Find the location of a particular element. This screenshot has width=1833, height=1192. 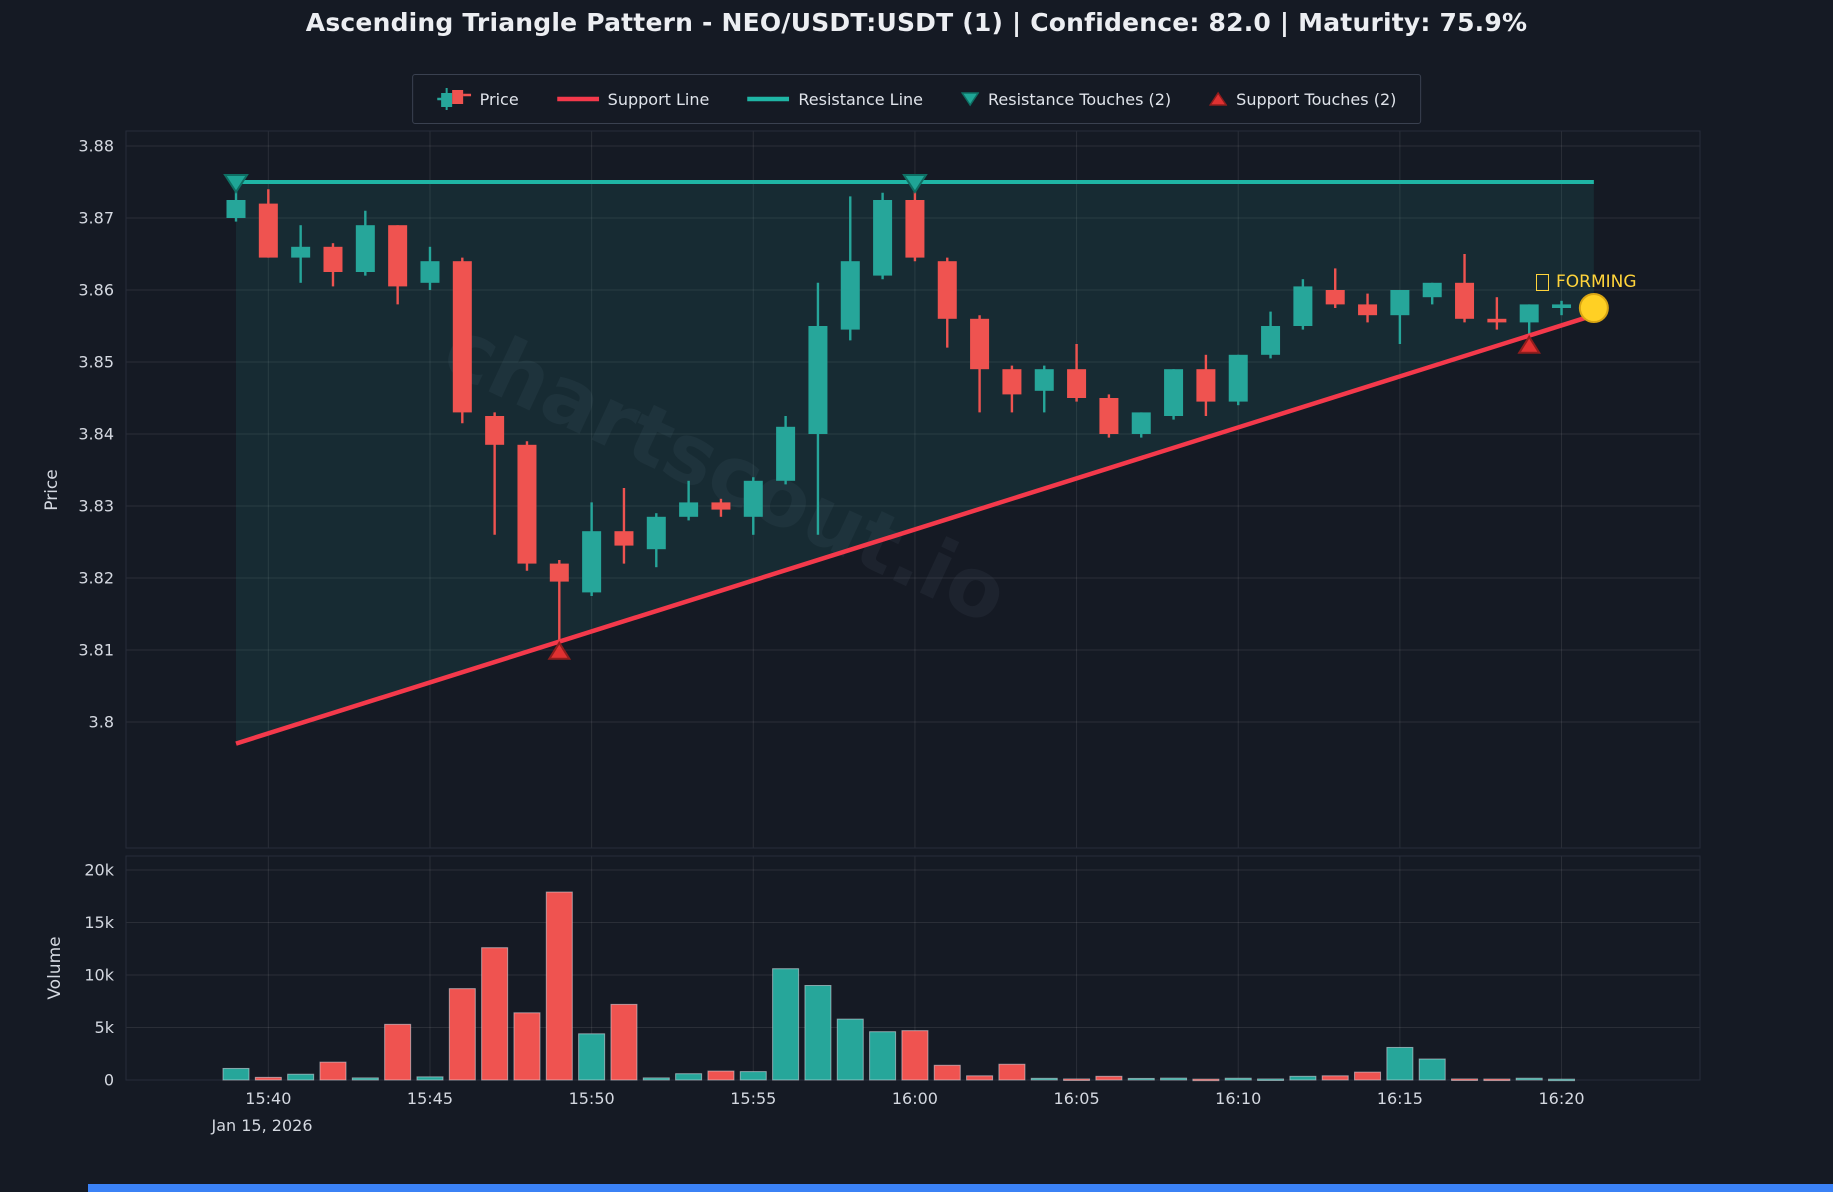

price-tick-label: 3.87 is located at coordinates (96, 218).